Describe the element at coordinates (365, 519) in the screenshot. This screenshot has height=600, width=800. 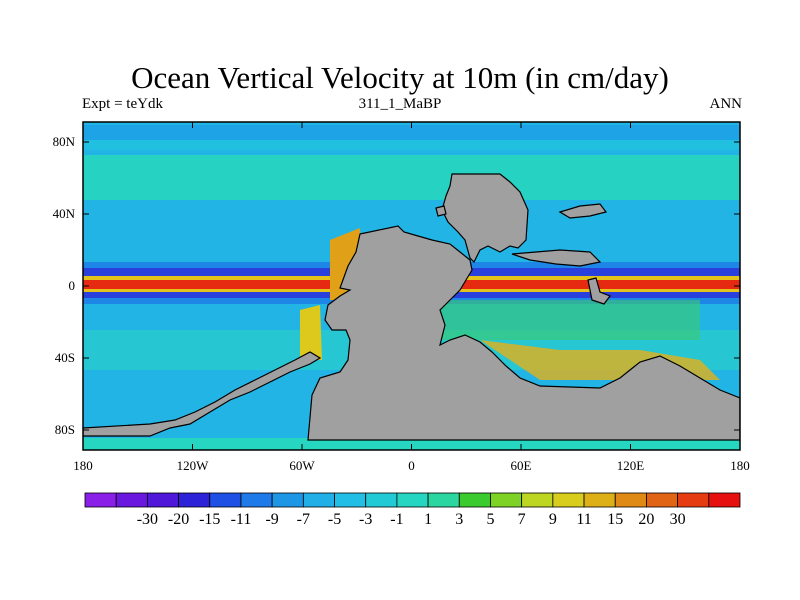
I see `colorbar-label: -3` at that location.